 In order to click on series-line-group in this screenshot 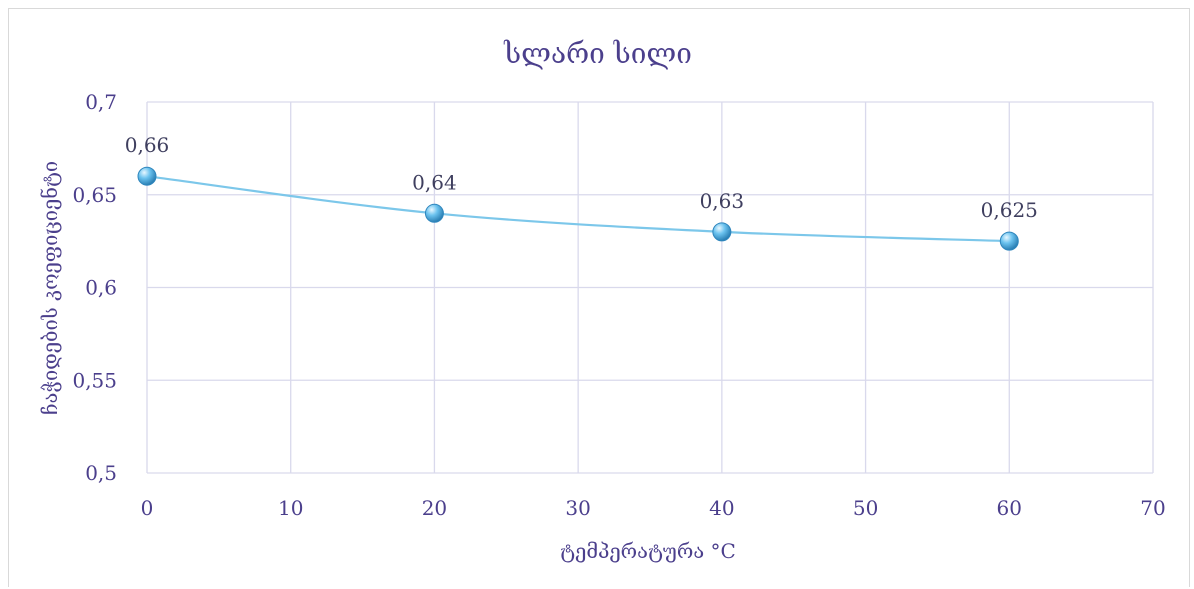, I will do `click(578, 209)`.